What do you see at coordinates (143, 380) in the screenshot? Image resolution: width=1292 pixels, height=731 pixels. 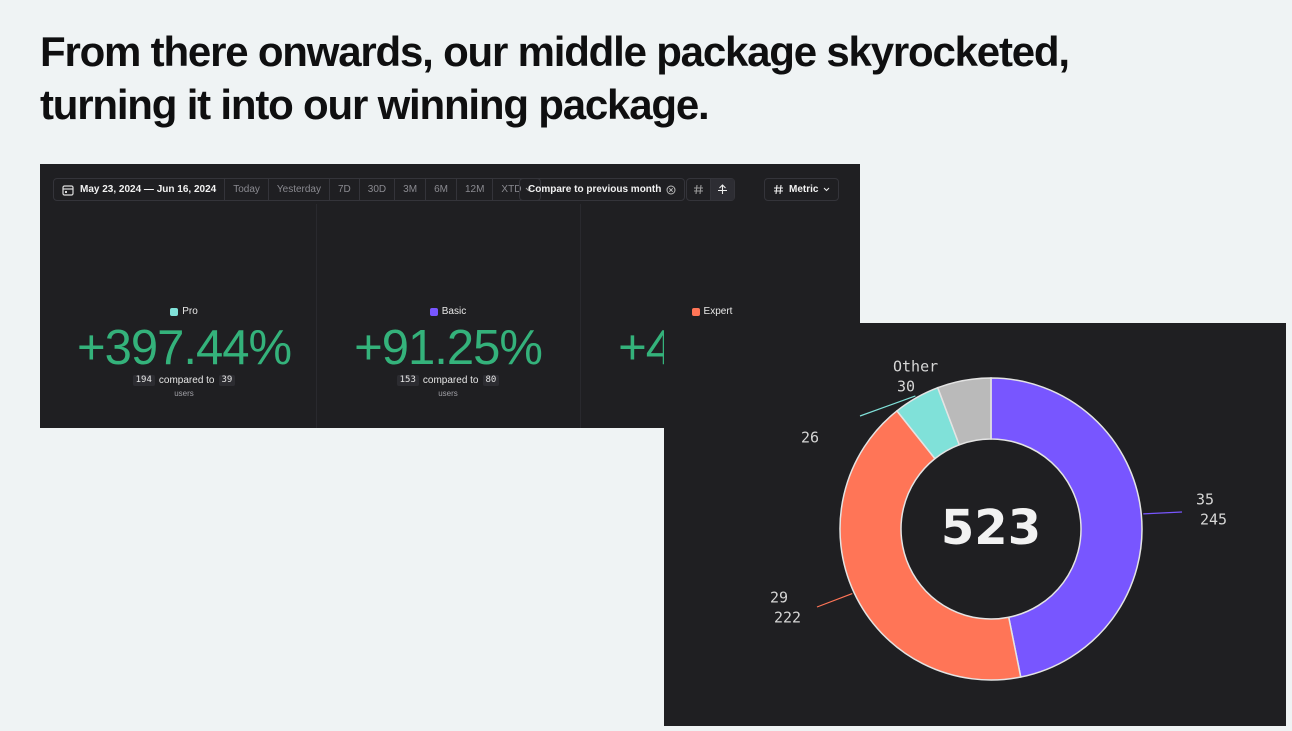 I see `current-value: 194` at bounding box center [143, 380].